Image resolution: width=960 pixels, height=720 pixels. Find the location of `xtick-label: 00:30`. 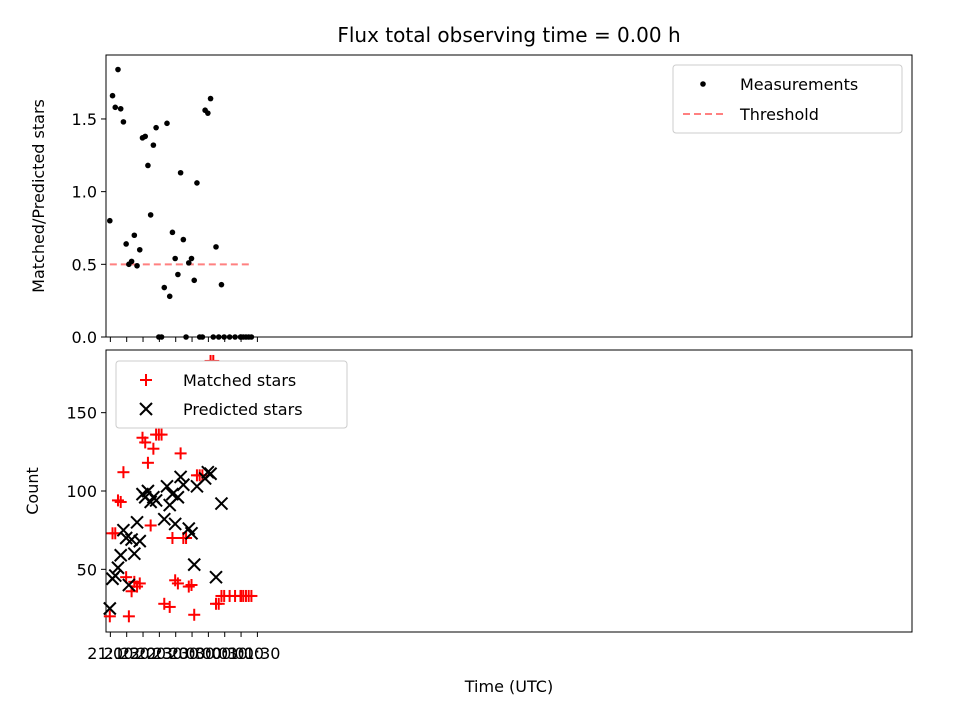

xtick-label: 00:30 is located at coordinates (225, 653).